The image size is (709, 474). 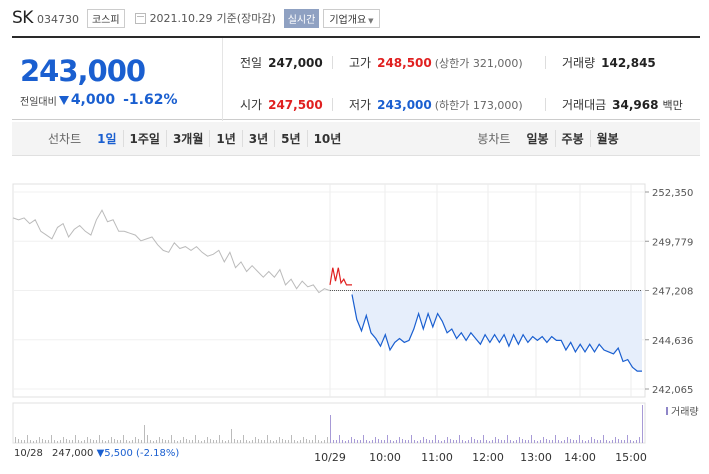 I want to click on tab-1y: 1년, so click(x=225, y=138).